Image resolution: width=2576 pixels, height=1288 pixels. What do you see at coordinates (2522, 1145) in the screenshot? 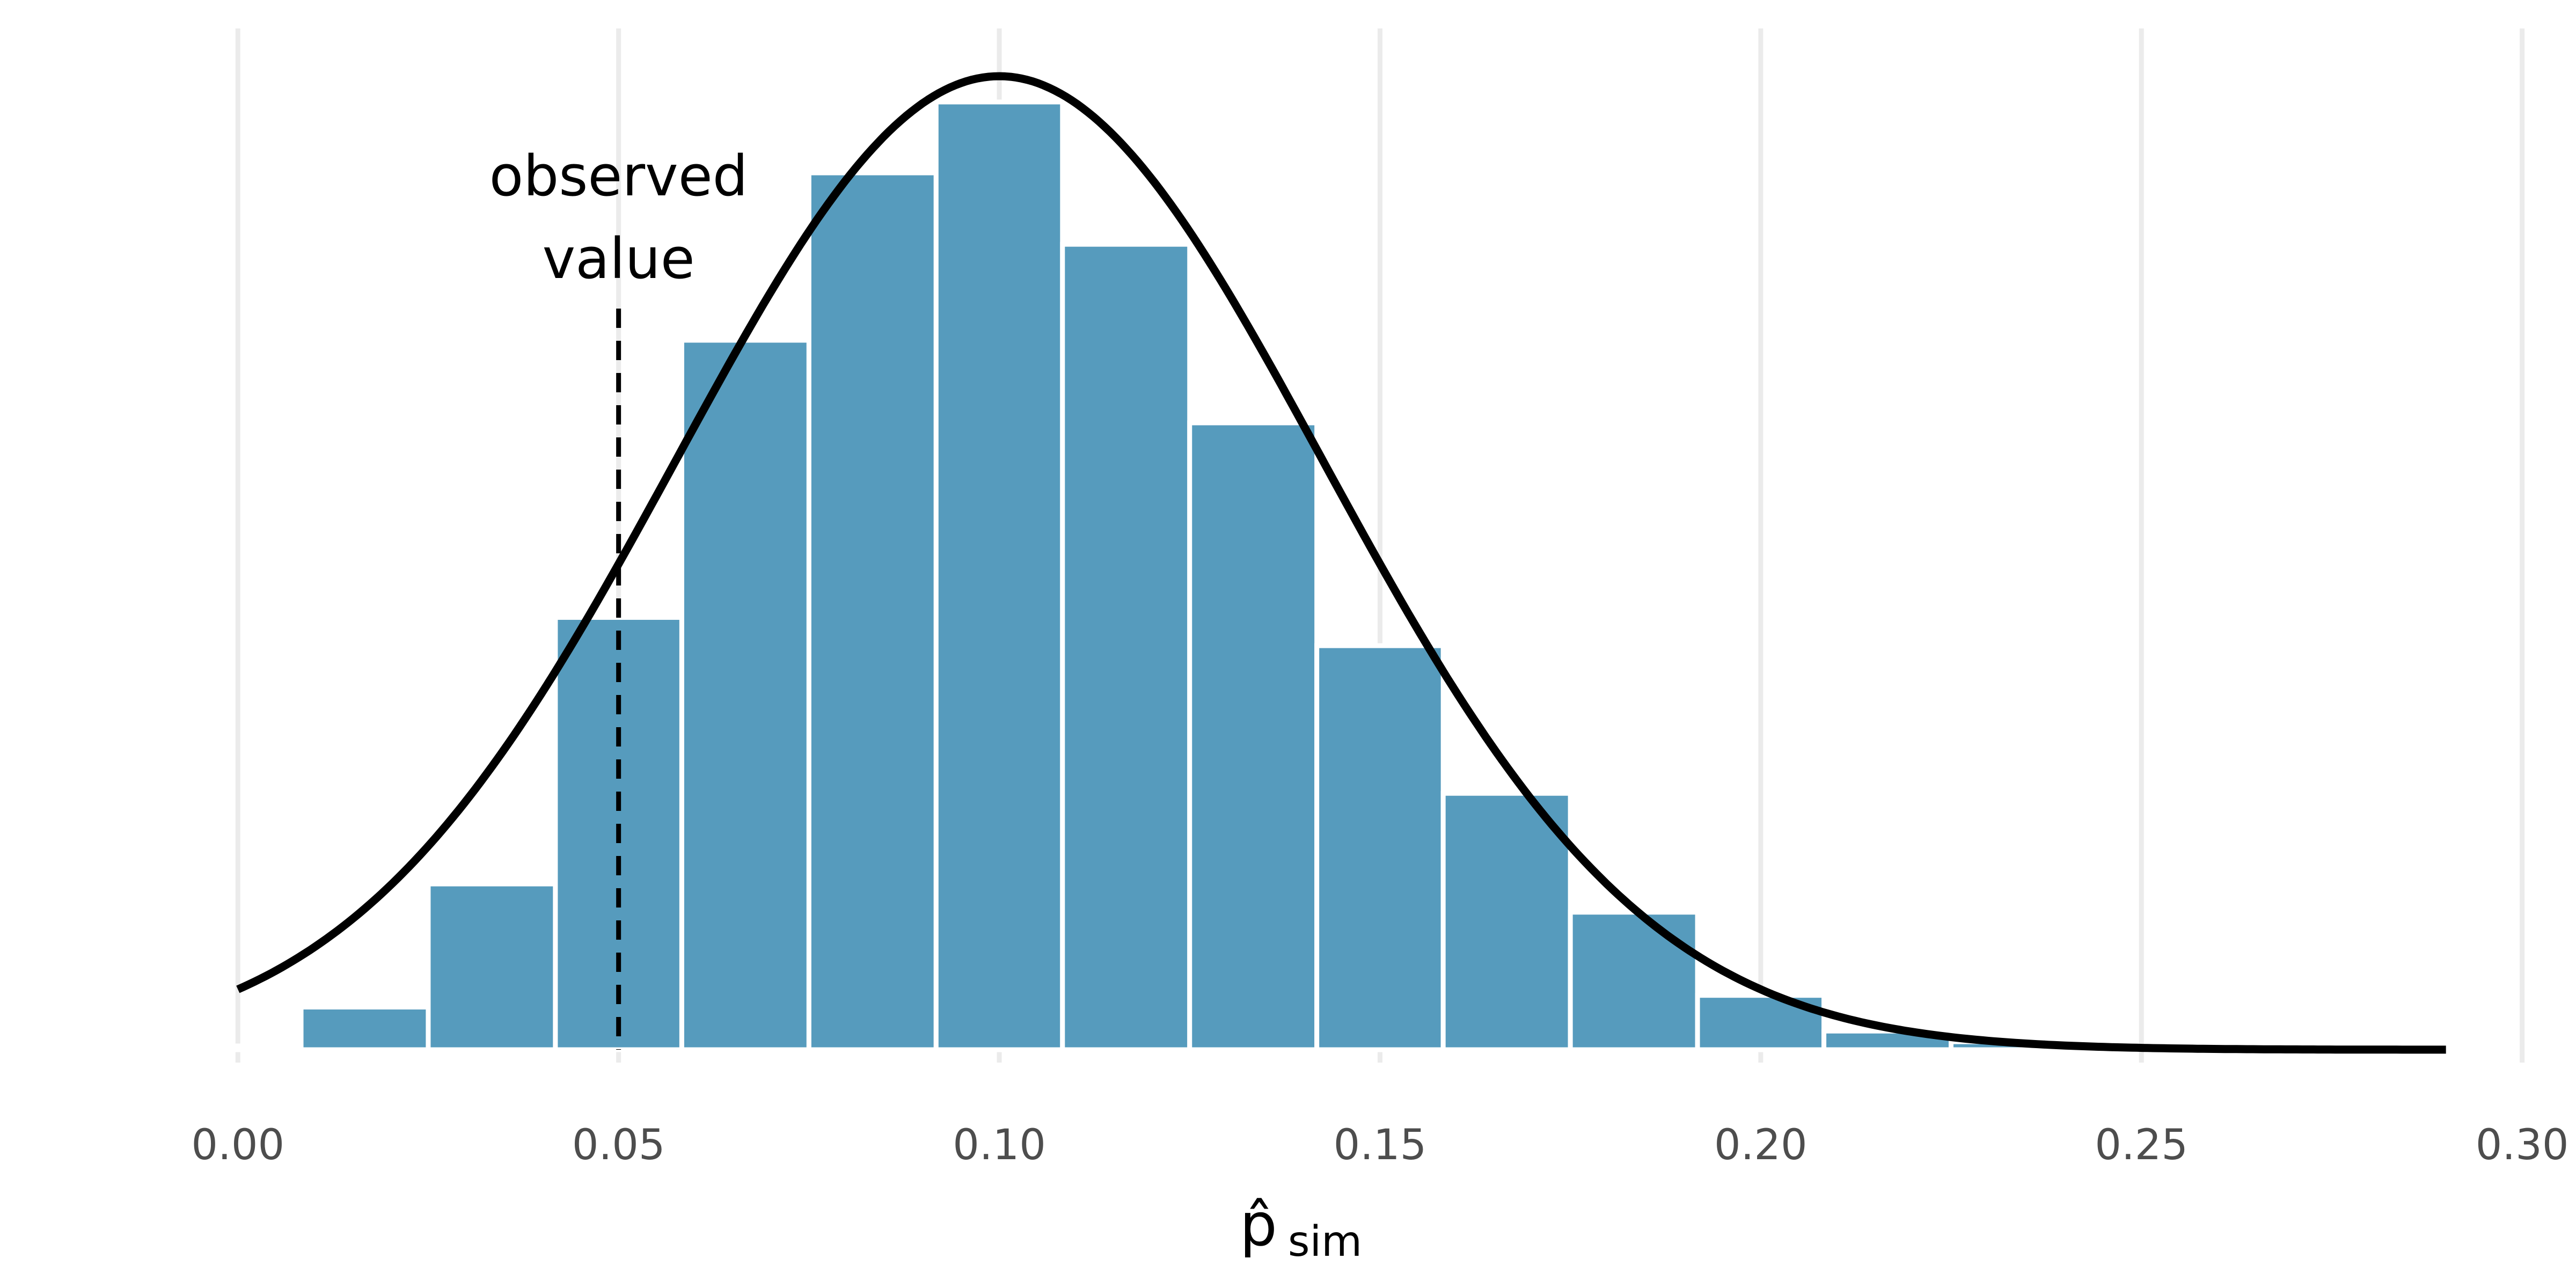
I see `x-tick-label-6: 0.30` at bounding box center [2522, 1145].